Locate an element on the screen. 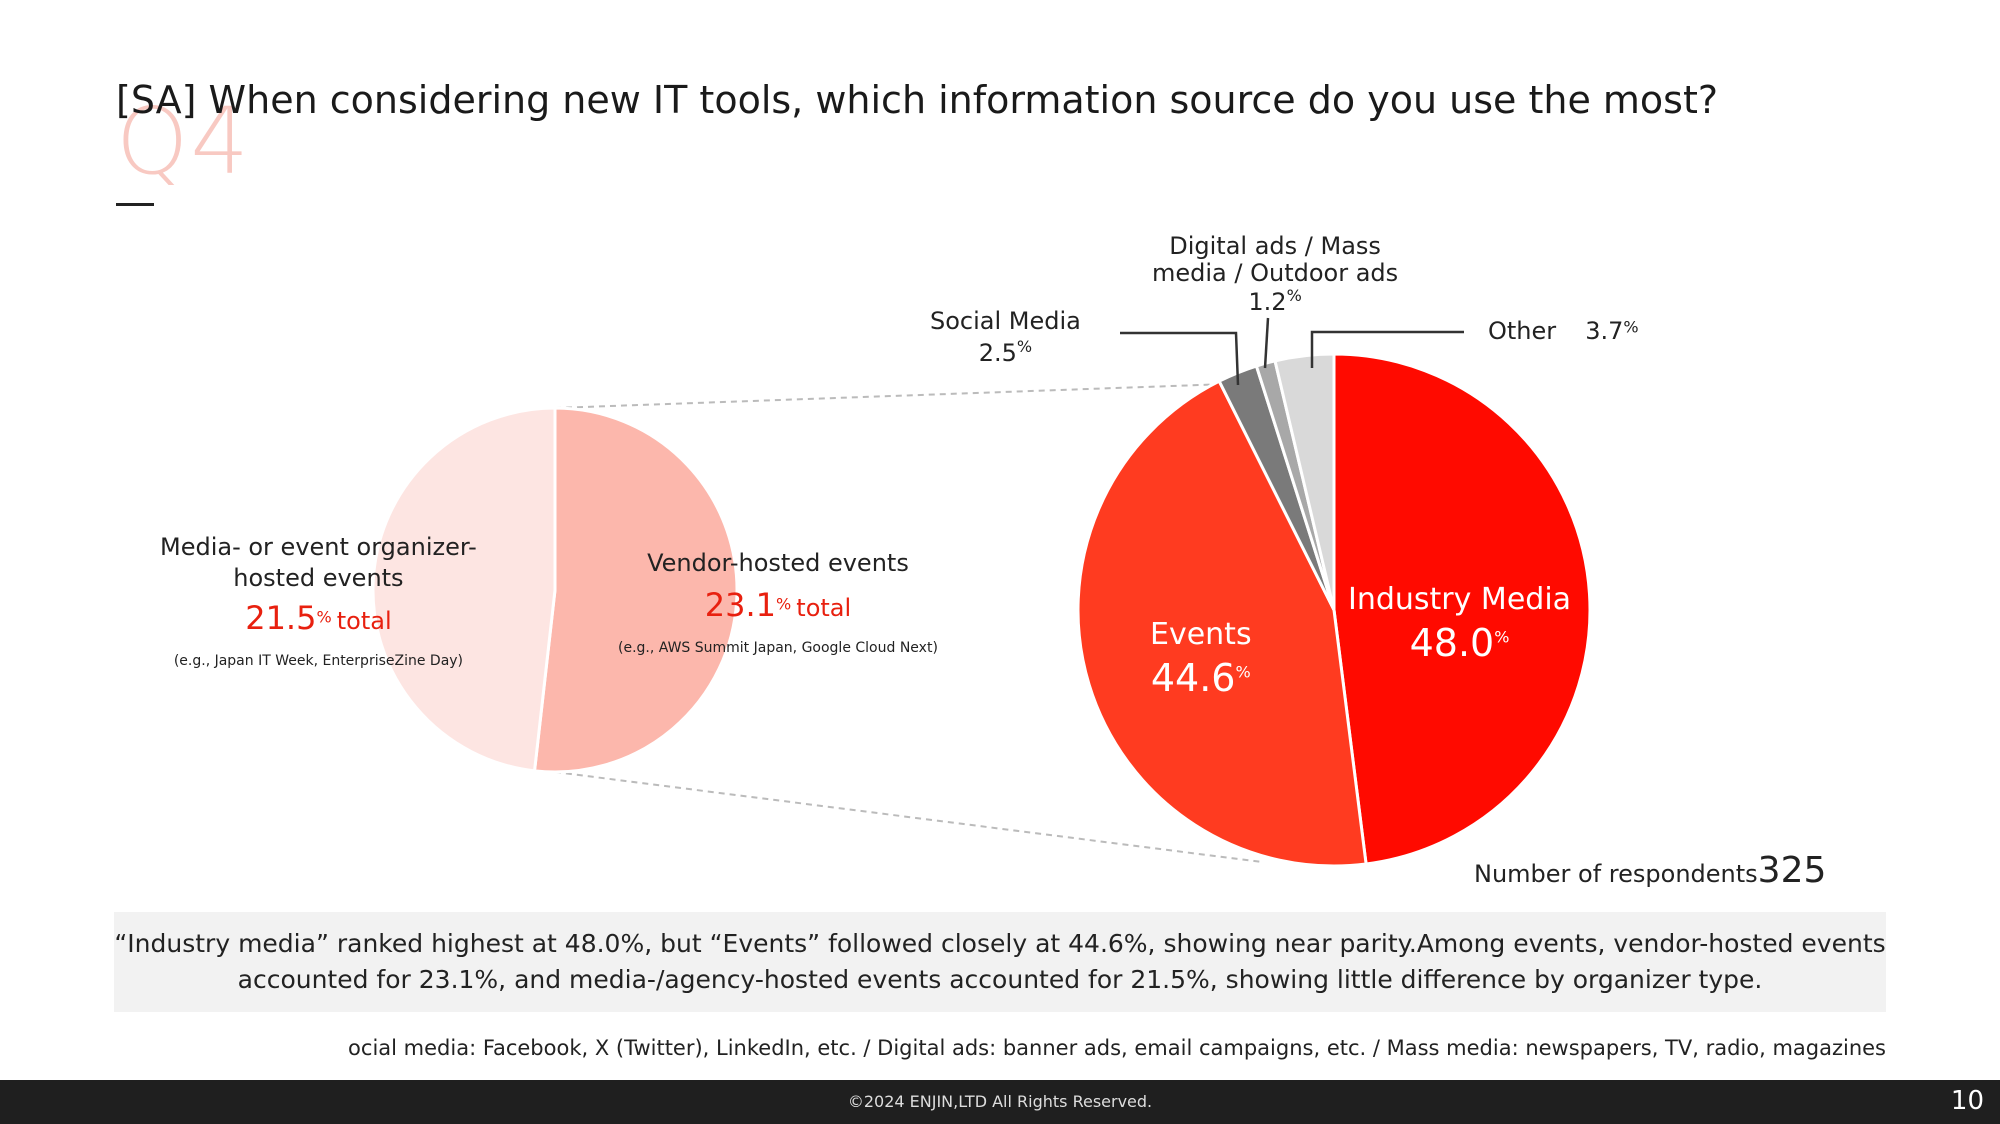 Image resolution: width=2000 pixels, height=1124 pixels. digital-value: 1.2 is located at coordinates (1267, 301).